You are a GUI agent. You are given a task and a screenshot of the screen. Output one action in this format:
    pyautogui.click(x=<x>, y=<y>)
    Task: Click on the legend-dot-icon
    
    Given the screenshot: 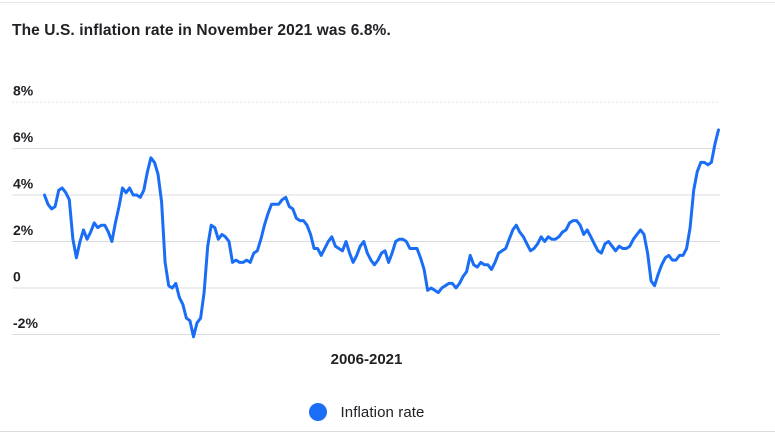 What is the action you would take?
    pyautogui.click(x=317, y=412)
    